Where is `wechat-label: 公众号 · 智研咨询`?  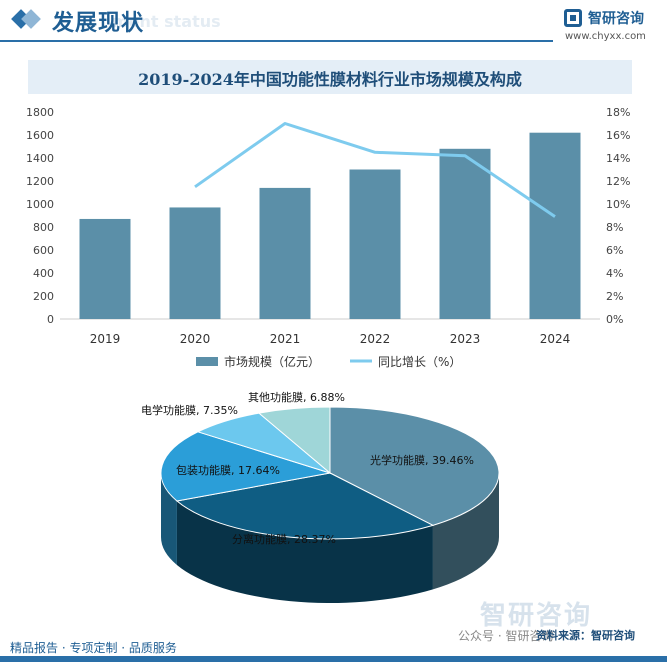
wechat-label: 公众号 · 智研咨询 is located at coordinates (506, 636).